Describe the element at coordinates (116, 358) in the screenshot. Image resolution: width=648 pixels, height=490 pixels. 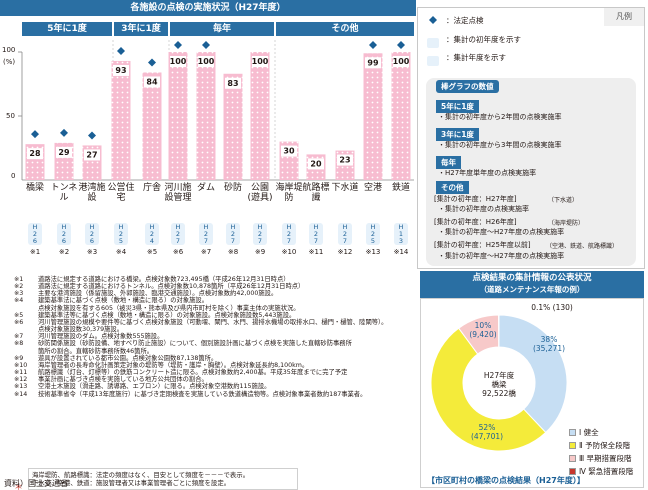
I see `footnote-row: ※9 遊具が設置されている都市公園。点検対象公園数87,138箇所。` at that location.